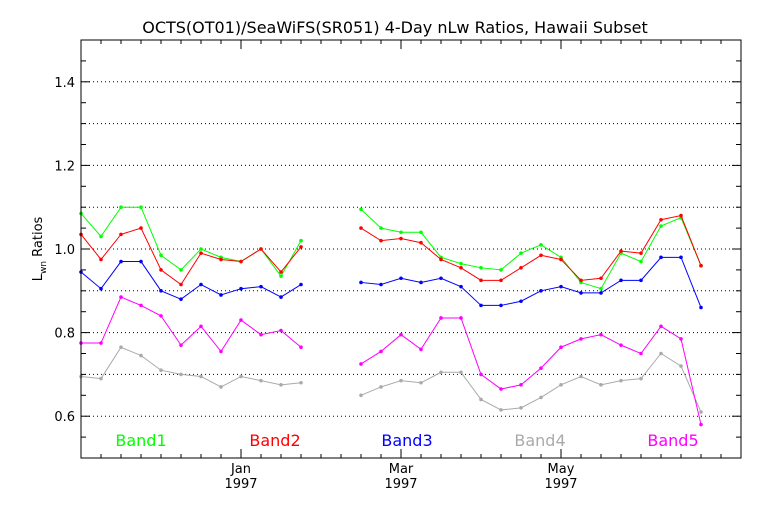 Image resolution: width=768 pixels, height=512 pixels. What do you see at coordinates (38, 277) in the screenshot?
I see `y-axis-label-main: L` at bounding box center [38, 277].